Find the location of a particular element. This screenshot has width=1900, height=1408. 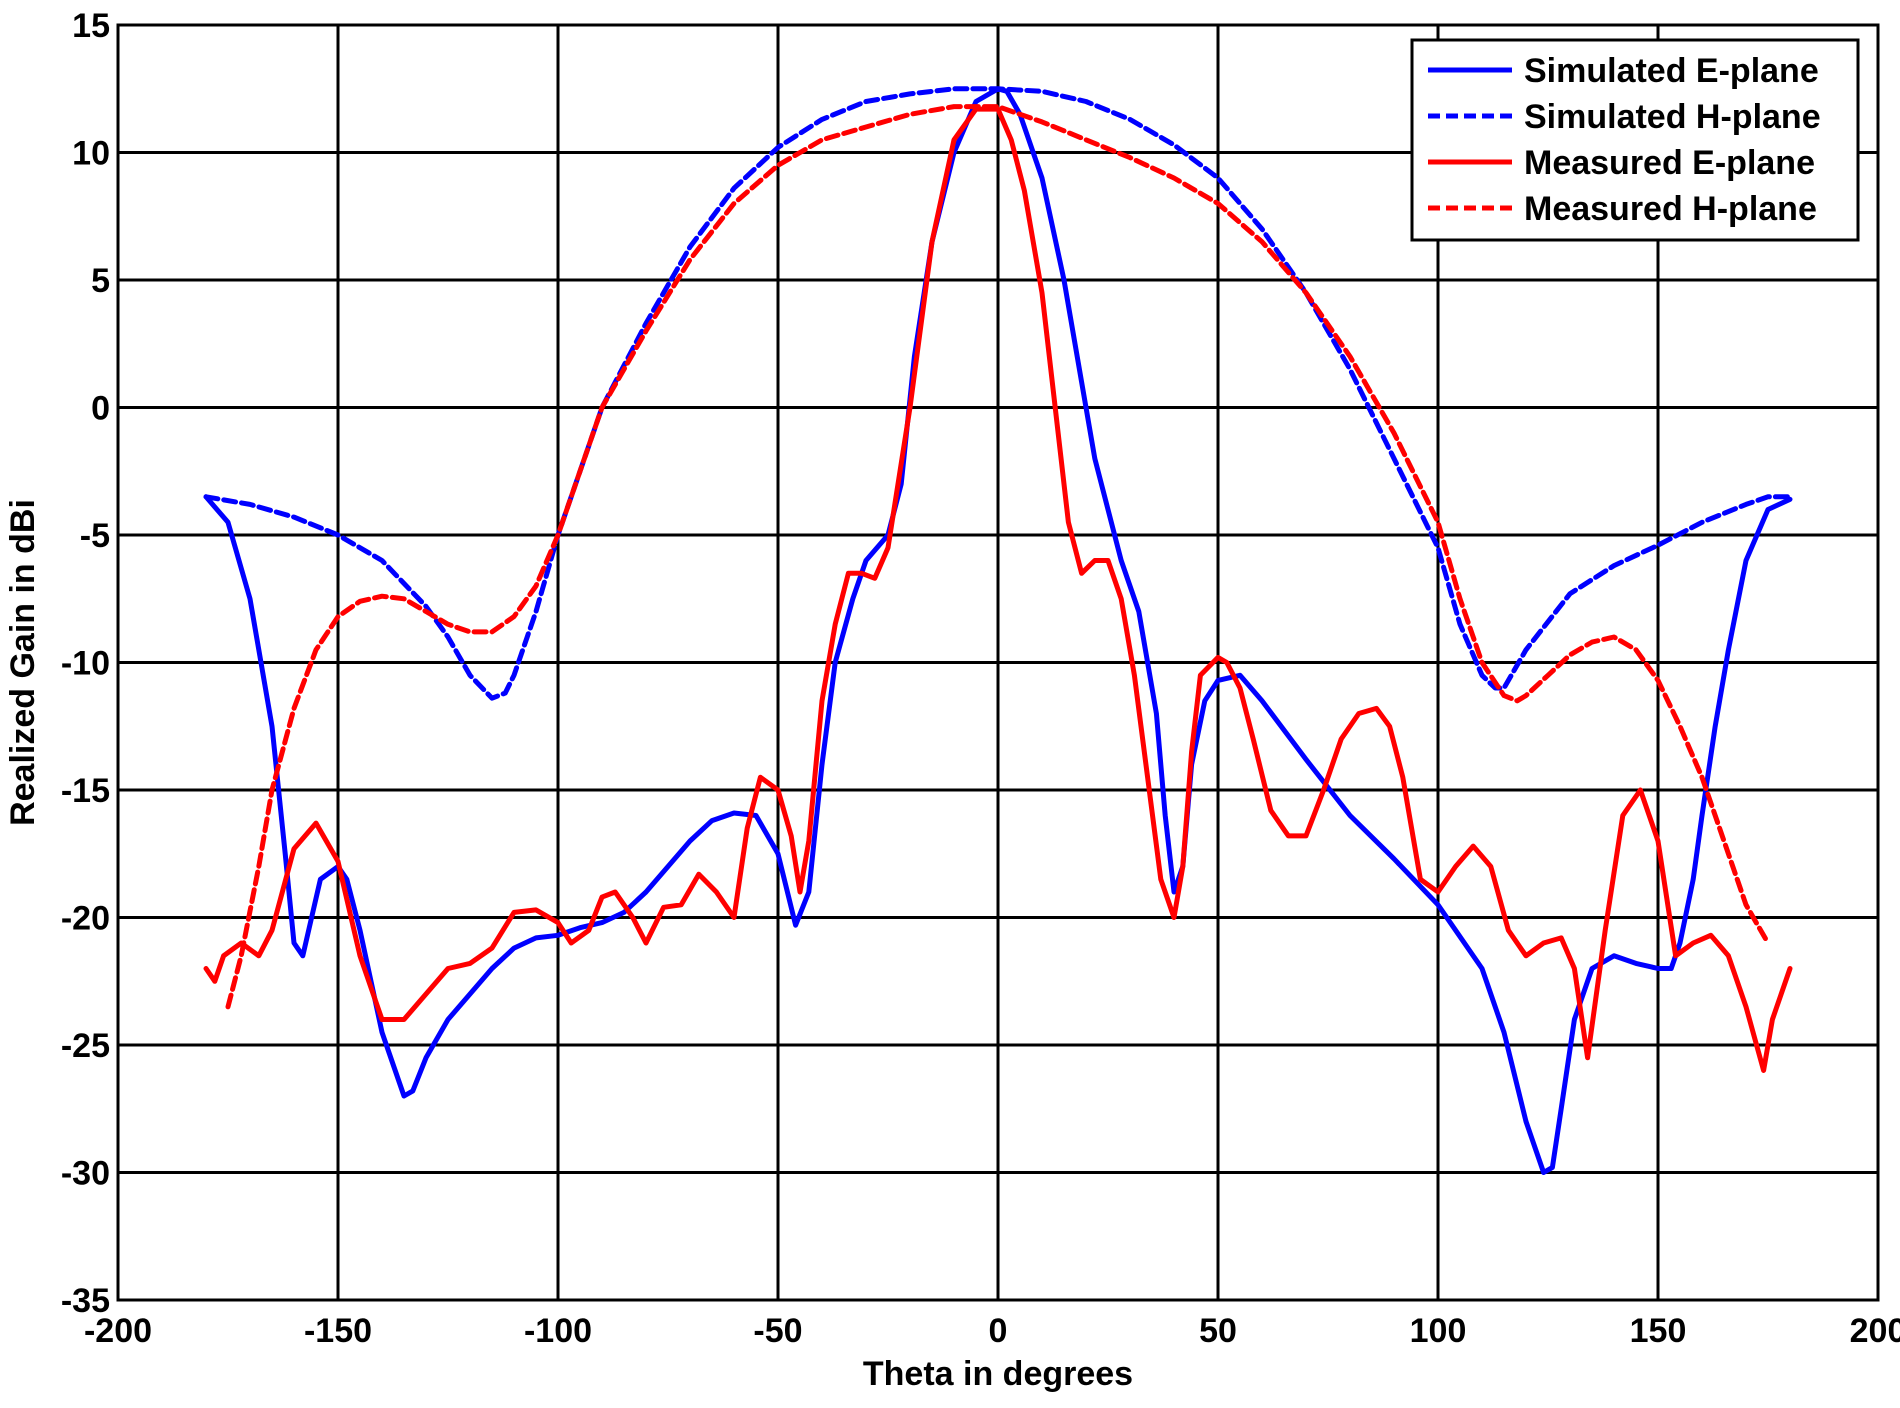

x-tick-label: 50 is located at coordinates (1218, 1331).